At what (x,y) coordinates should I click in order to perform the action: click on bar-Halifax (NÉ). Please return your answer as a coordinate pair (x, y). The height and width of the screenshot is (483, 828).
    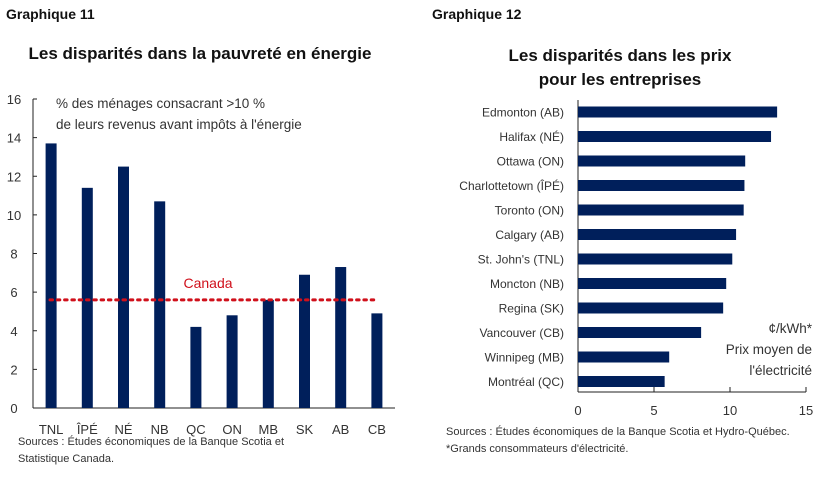
    Looking at the image, I should click on (675, 136).